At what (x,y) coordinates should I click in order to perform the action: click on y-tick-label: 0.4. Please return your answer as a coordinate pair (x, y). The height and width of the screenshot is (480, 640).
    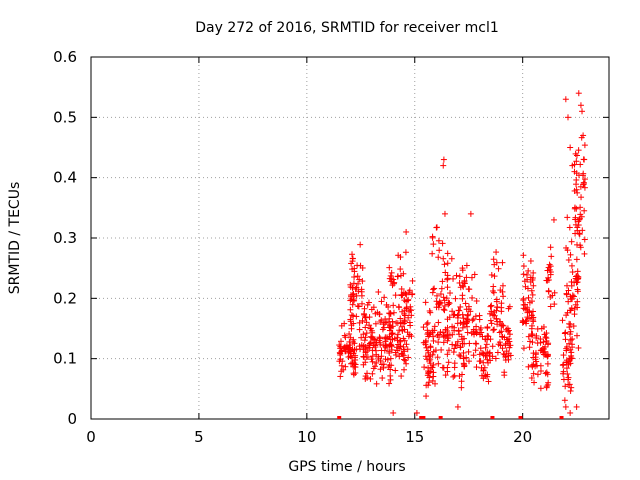
    Looking at the image, I should click on (65, 178).